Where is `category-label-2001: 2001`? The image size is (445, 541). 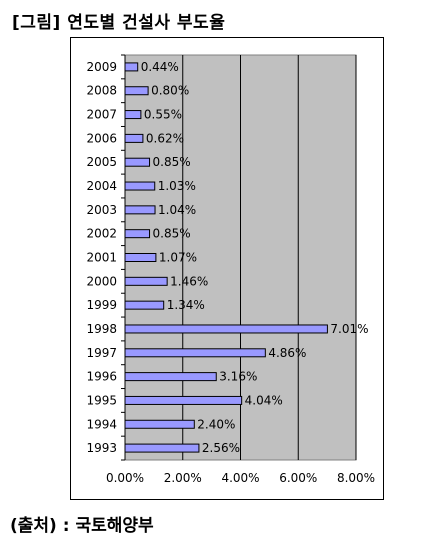
category-label-2001: 2001 is located at coordinates (101, 258).